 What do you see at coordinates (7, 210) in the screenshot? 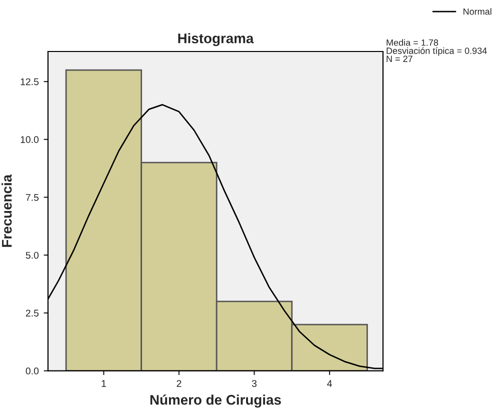
I see `y-axis-title: Frecuencia` at bounding box center [7, 210].